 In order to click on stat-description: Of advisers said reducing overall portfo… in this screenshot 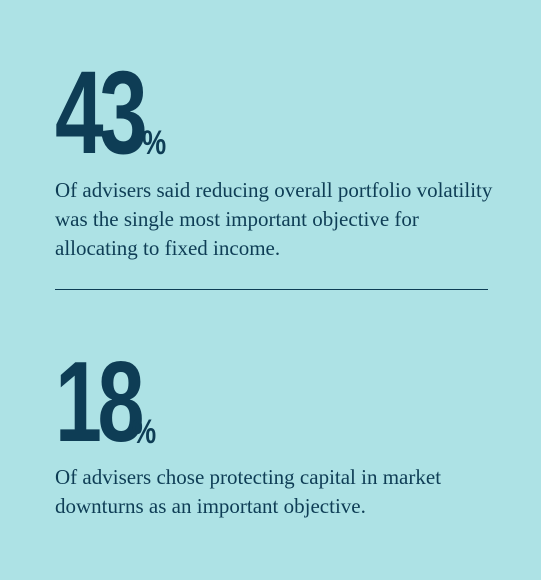, I will do `click(274, 219)`.